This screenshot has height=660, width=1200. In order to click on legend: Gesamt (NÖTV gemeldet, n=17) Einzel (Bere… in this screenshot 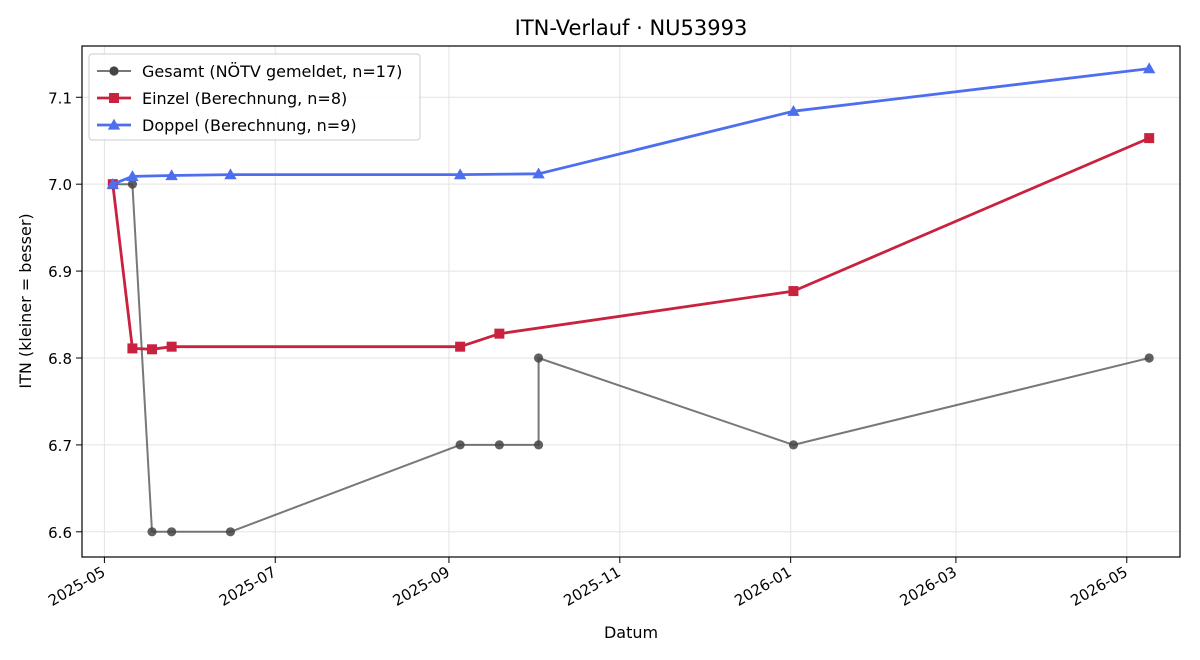, I will do `click(254, 97)`.